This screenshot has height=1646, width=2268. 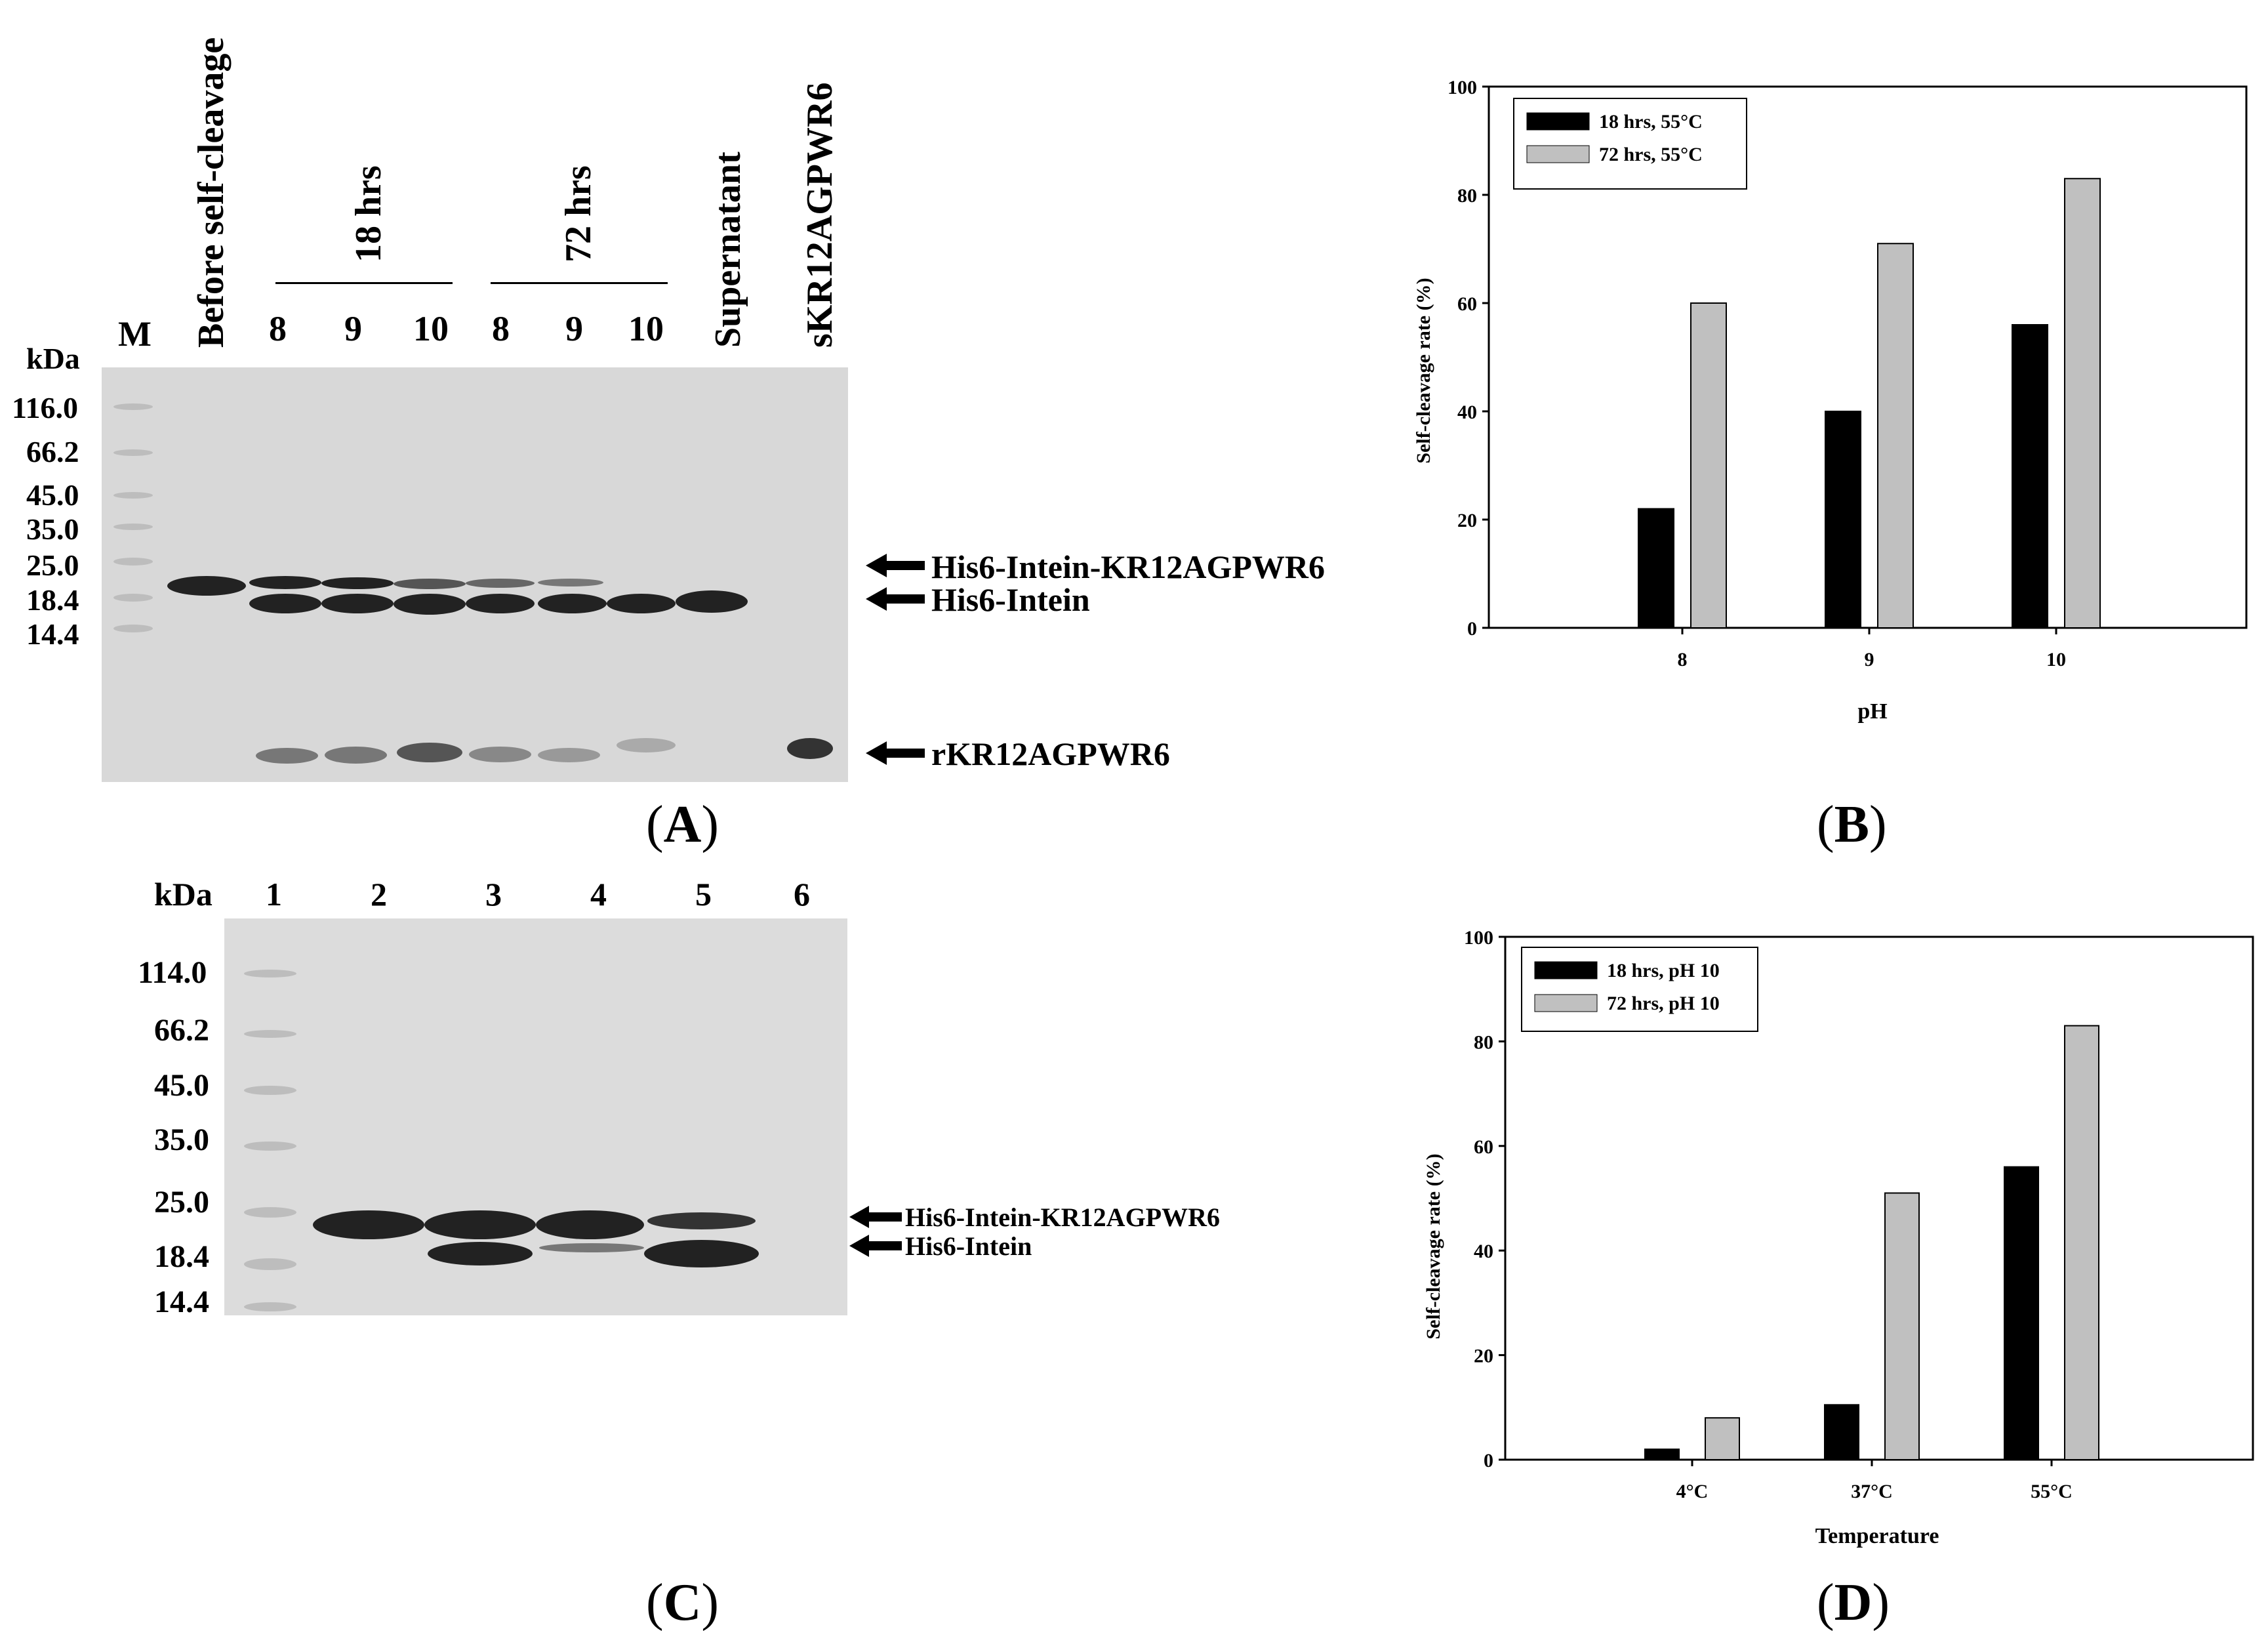 I want to click on x-axis-label: pH, so click(x=1872, y=711).